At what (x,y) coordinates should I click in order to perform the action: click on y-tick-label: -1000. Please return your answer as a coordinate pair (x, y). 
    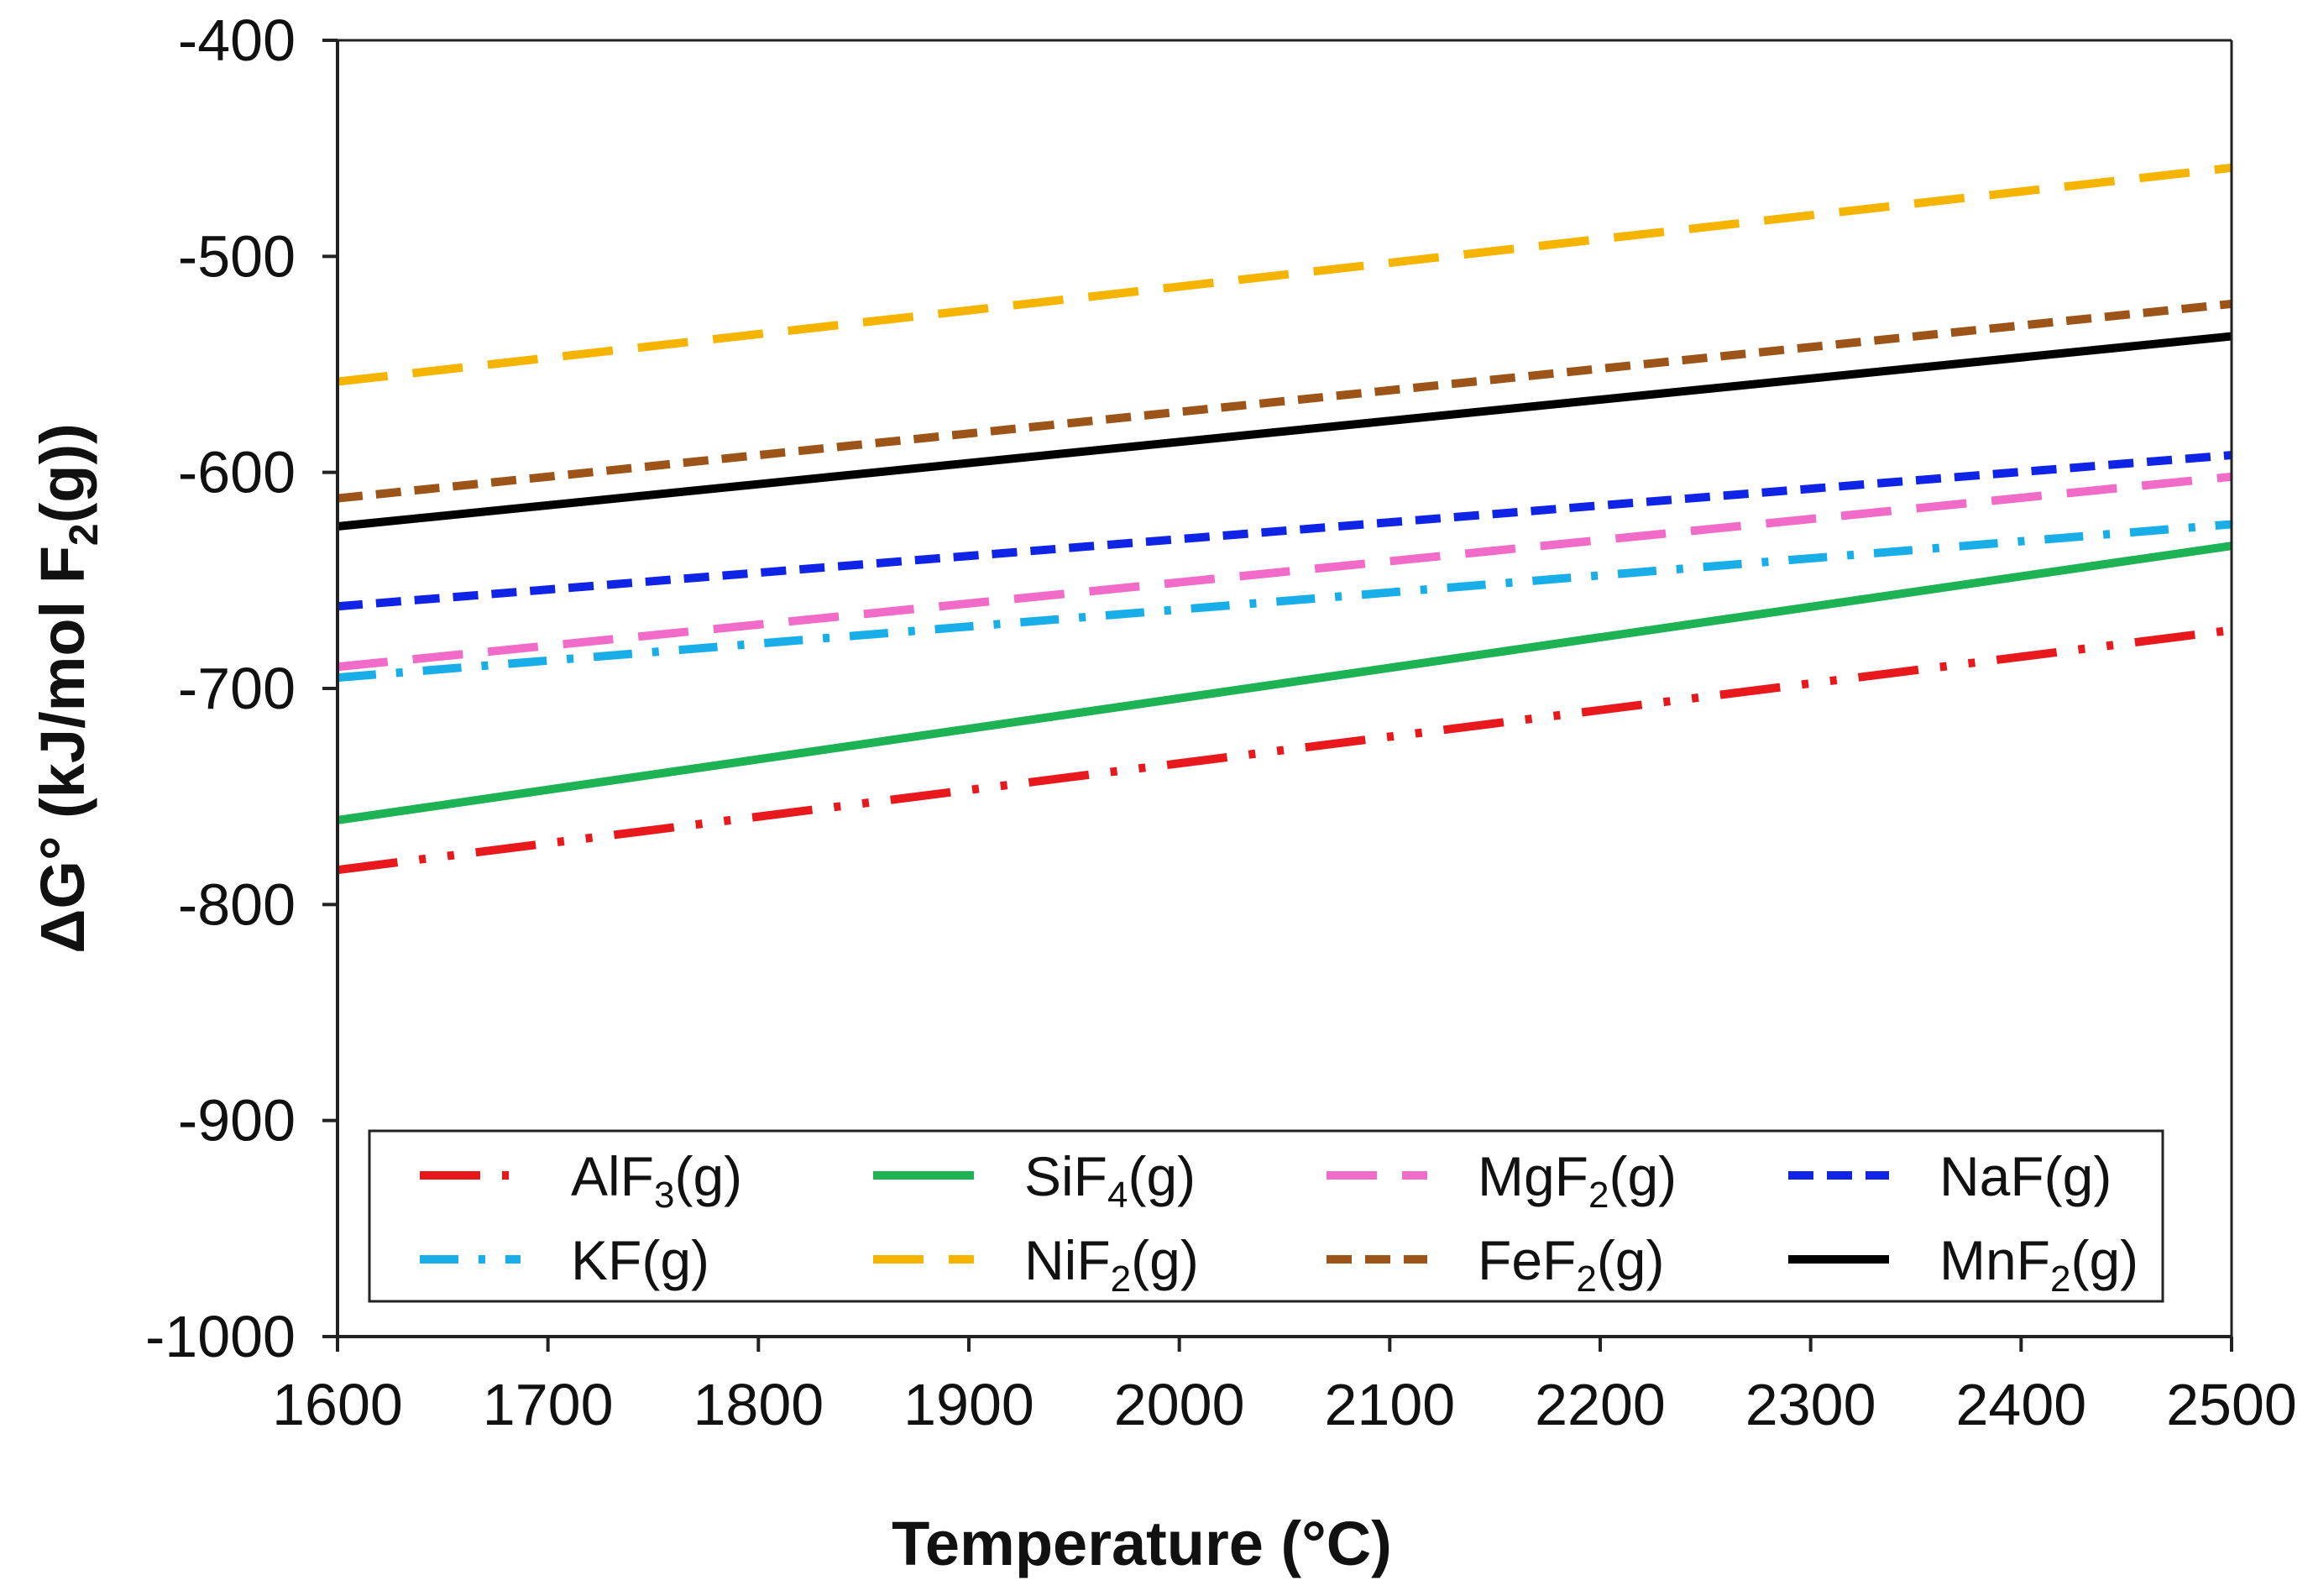
    Looking at the image, I should click on (220, 1336).